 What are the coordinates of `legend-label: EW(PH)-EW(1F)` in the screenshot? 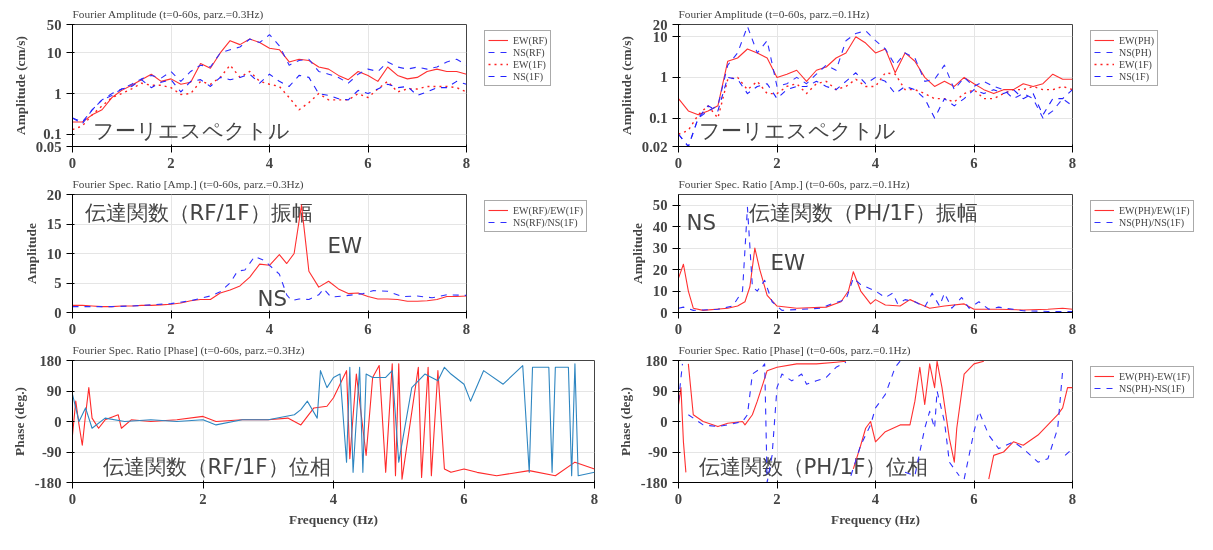 It's located at (1155, 376).